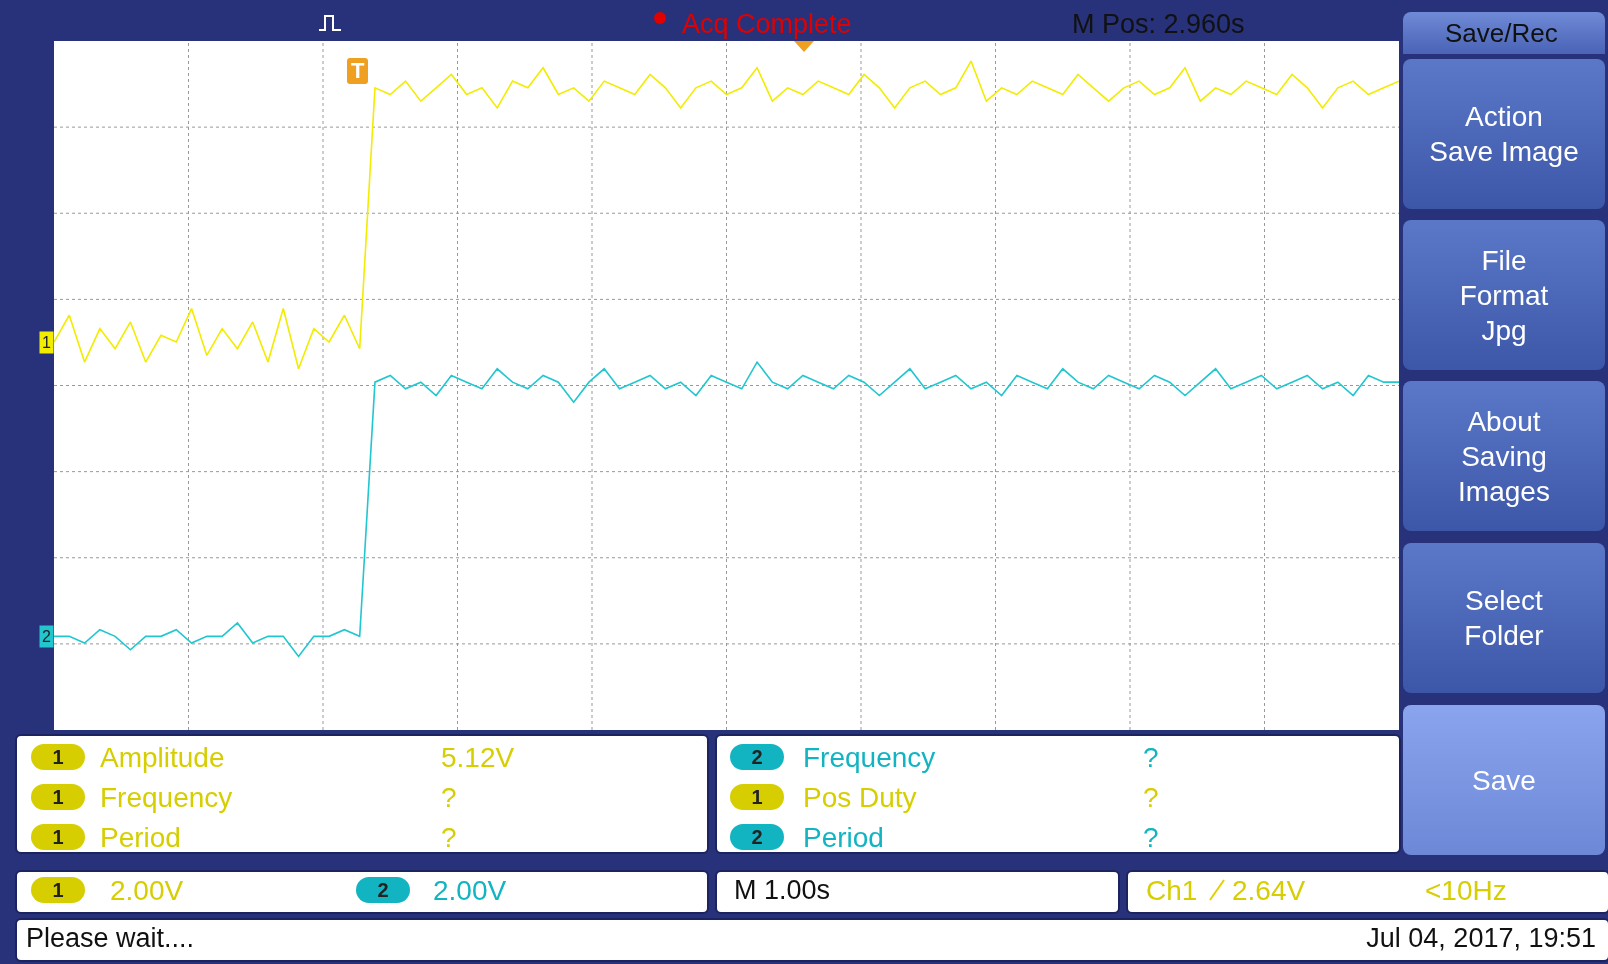 The height and width of the screenshot is (964, 1608). I want to click on text: Jul 04, 2017, 19:51, so click(1481, 938).